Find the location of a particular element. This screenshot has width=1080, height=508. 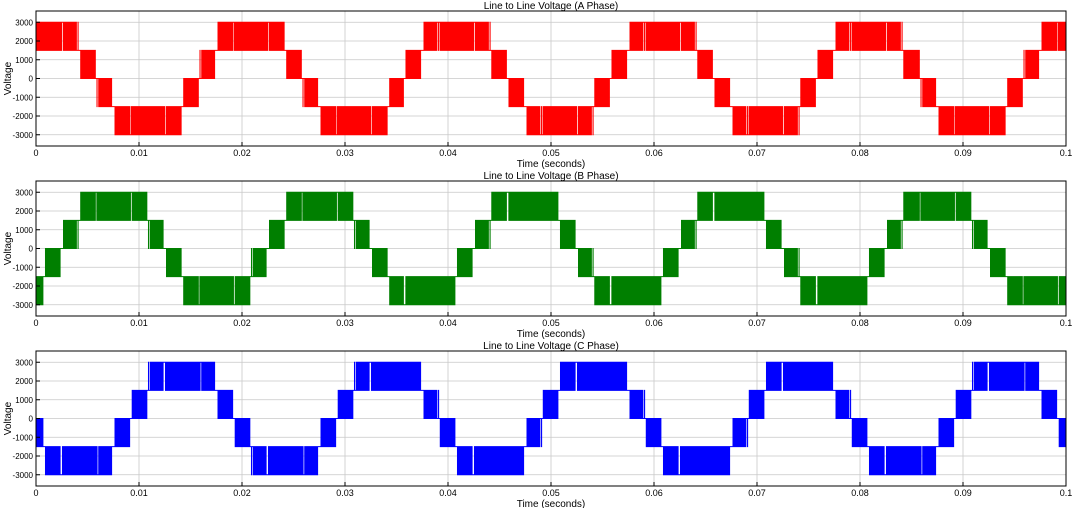

chart-title: Line to Line Voltage (A Phase) is located at coordinates (551, 6).